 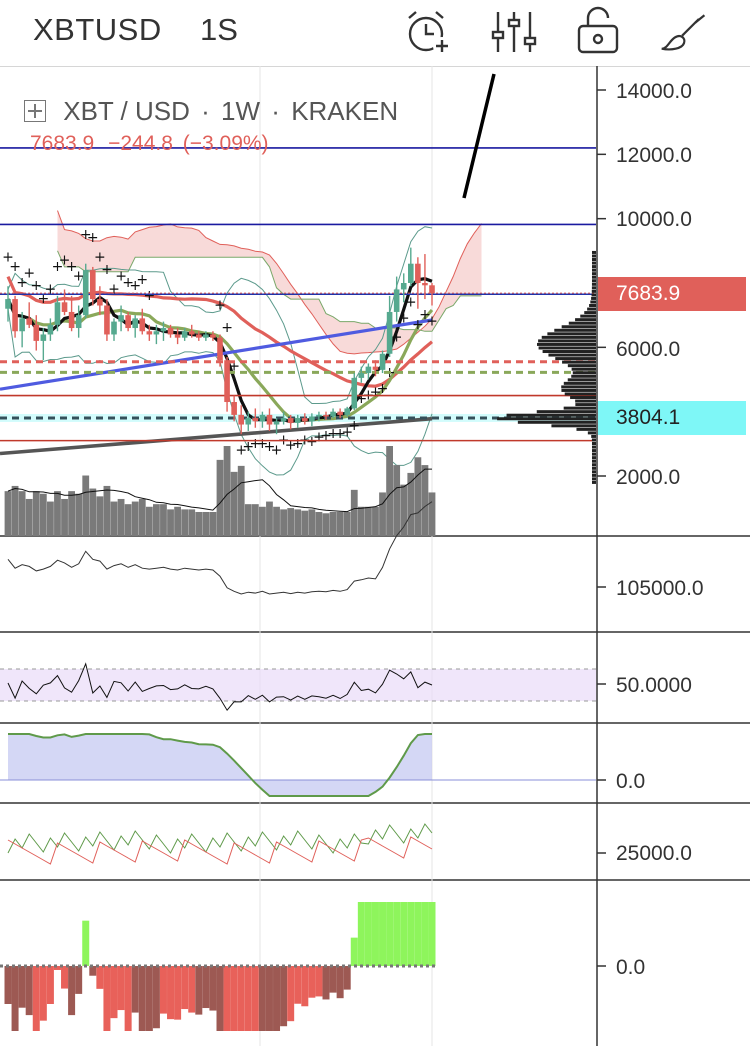 What do you see at coordinates (428, 32) in the screenshot?
I see `alarm-add-icon` at bounding box center [428, 32].